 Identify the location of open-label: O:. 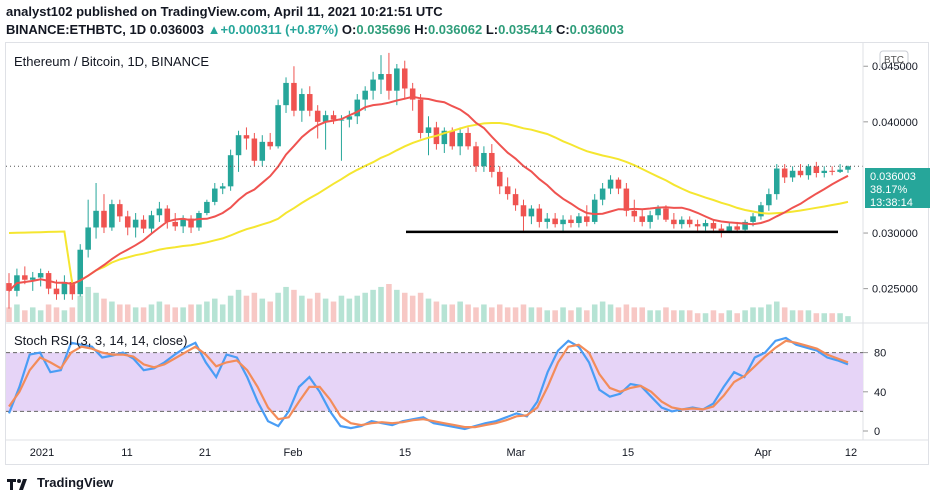
(349, 29).